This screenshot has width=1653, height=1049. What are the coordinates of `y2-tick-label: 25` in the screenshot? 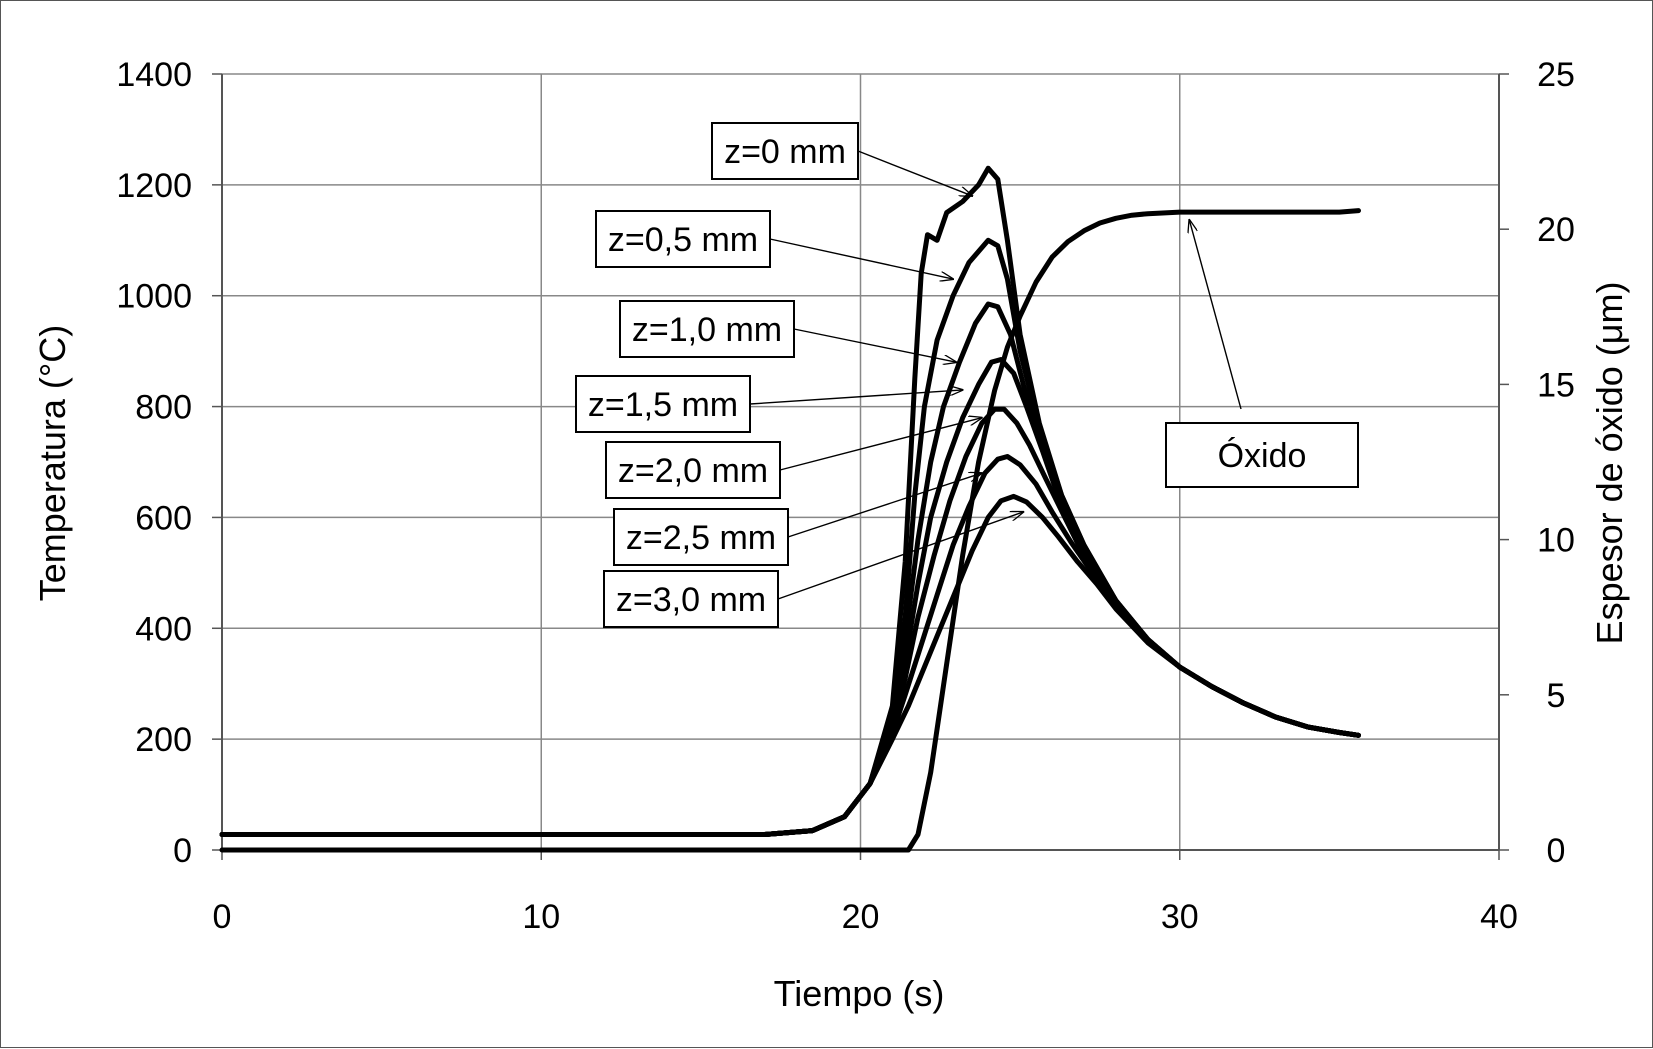 It's located at (1556, 75).